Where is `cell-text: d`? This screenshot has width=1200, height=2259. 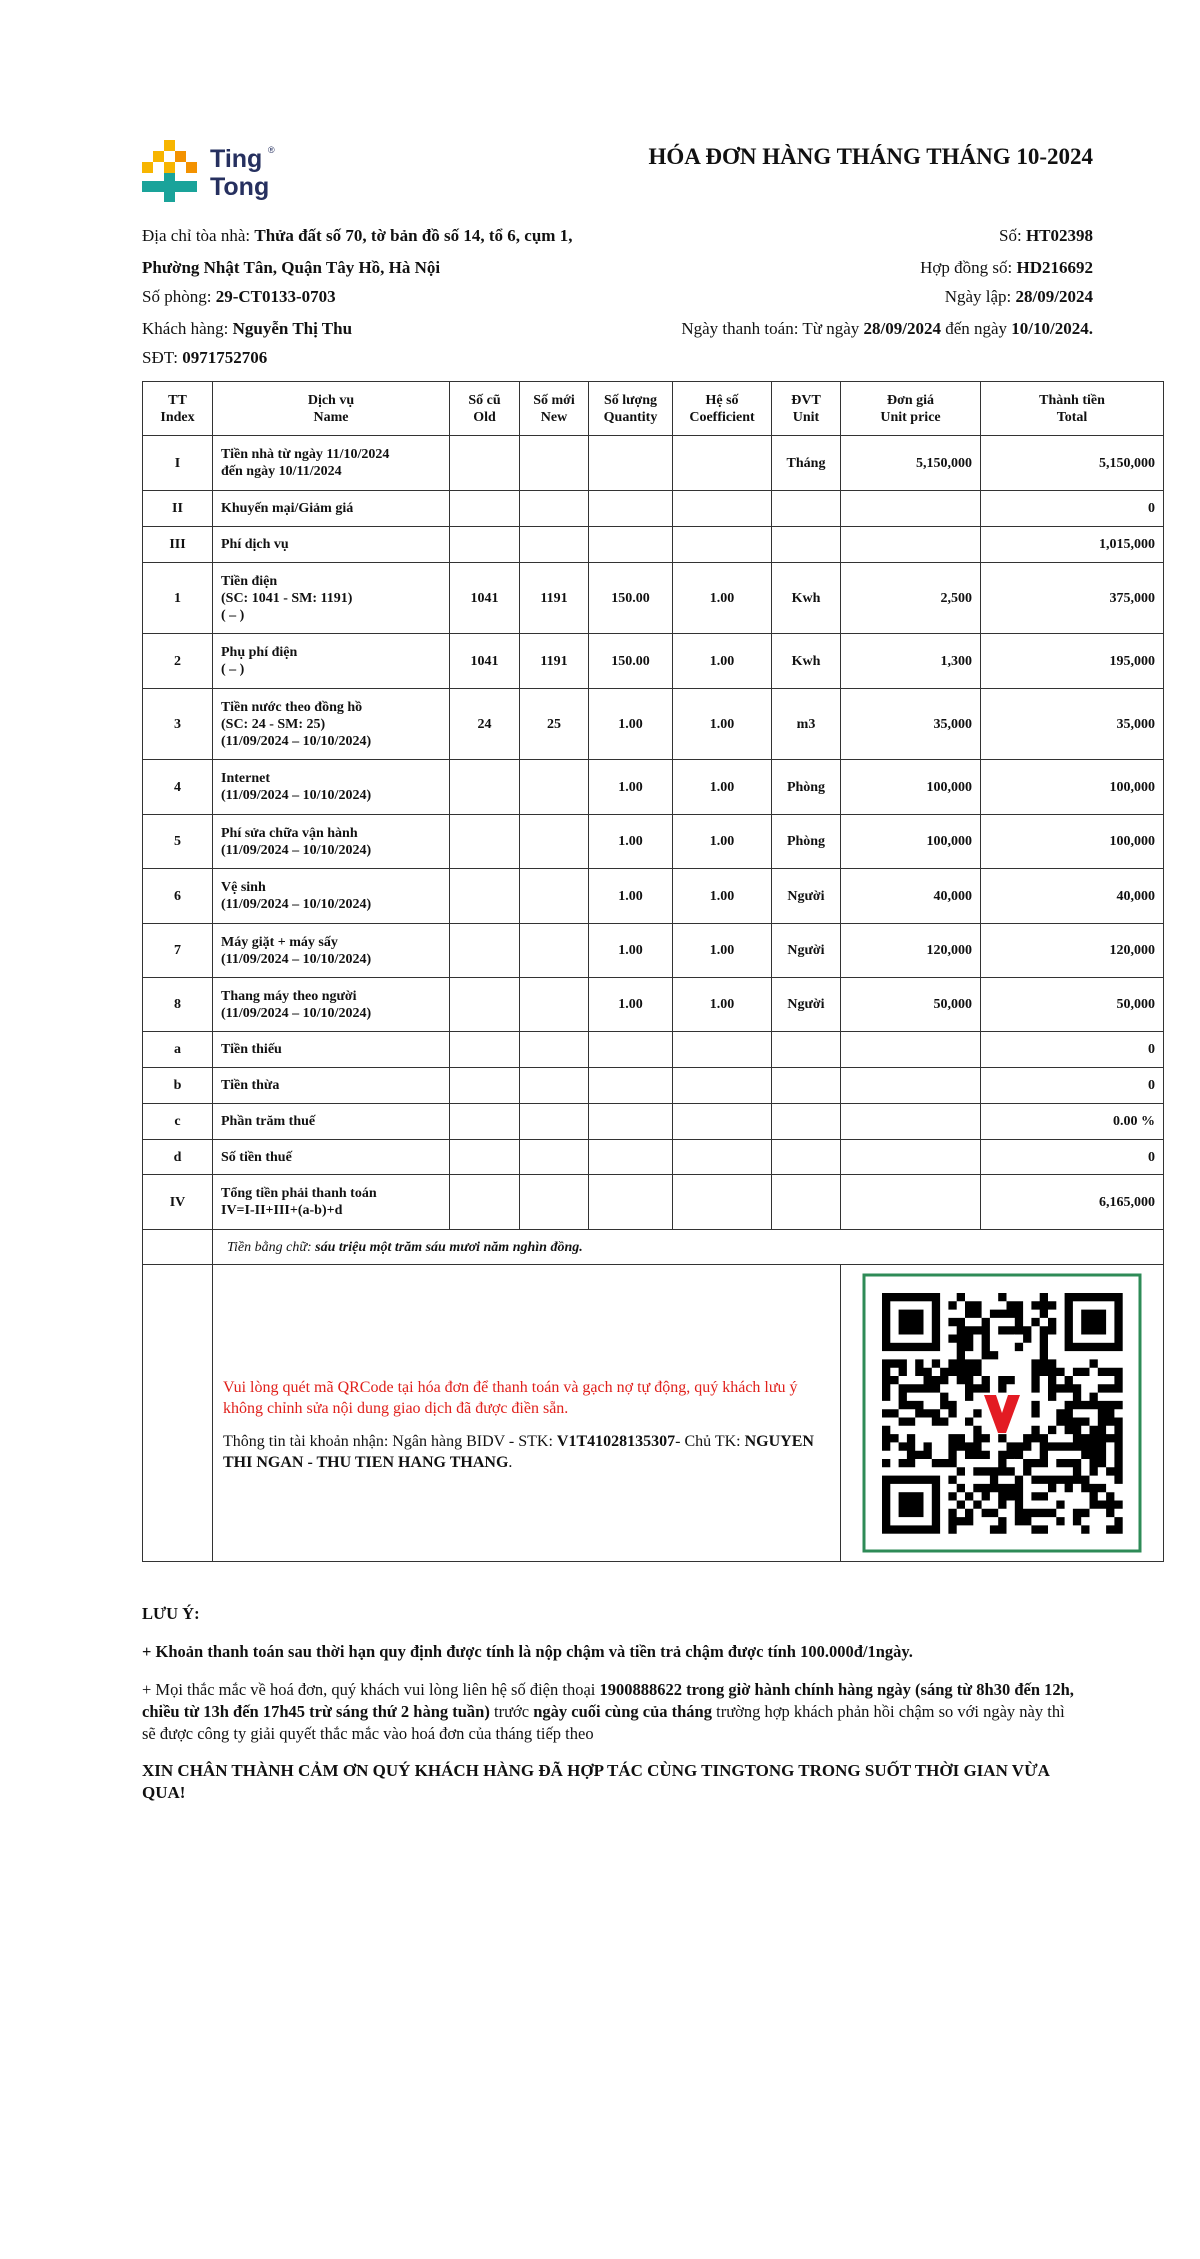
cell-text: d is located at coordinates (177, 1157).